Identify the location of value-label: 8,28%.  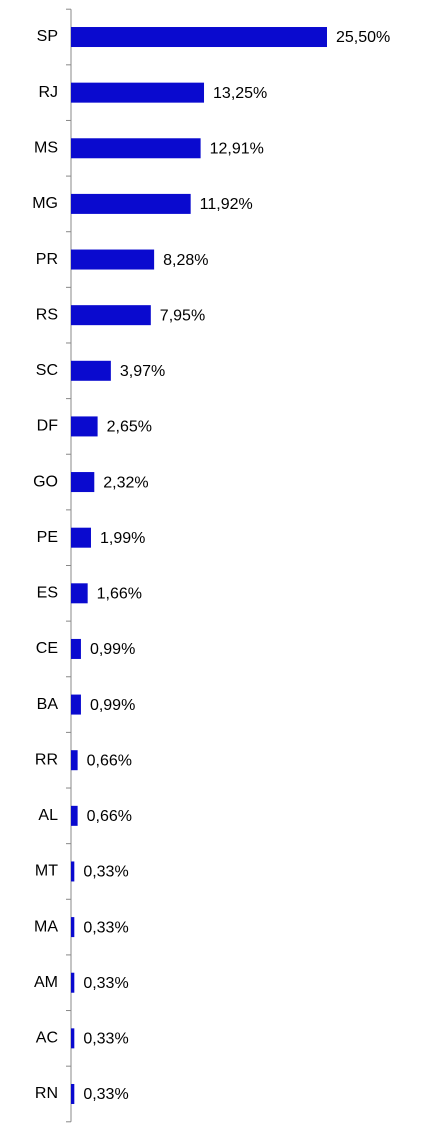
(185, 260).